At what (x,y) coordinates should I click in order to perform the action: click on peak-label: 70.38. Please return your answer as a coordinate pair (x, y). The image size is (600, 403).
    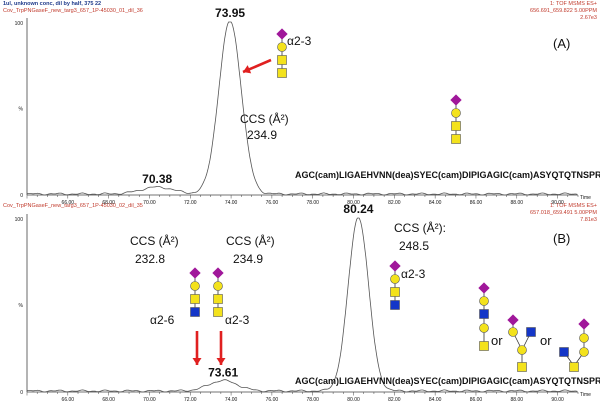
    Looking at the image, I should click on (157, 179).